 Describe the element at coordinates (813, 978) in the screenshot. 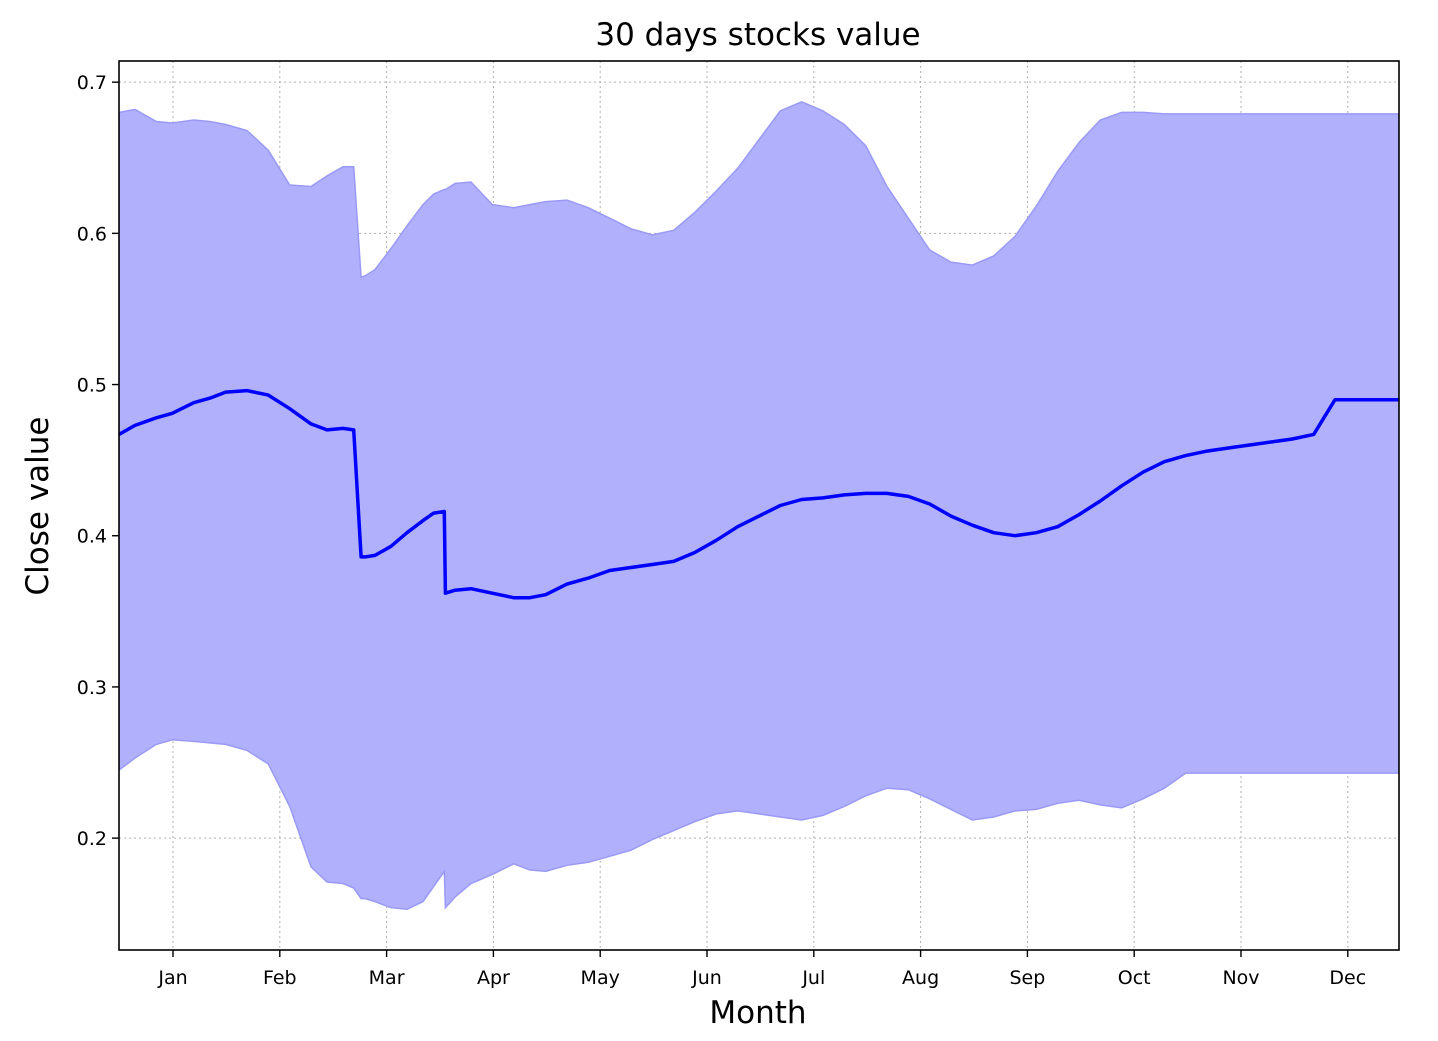

I see `x-tick-label: Jul` at that location.